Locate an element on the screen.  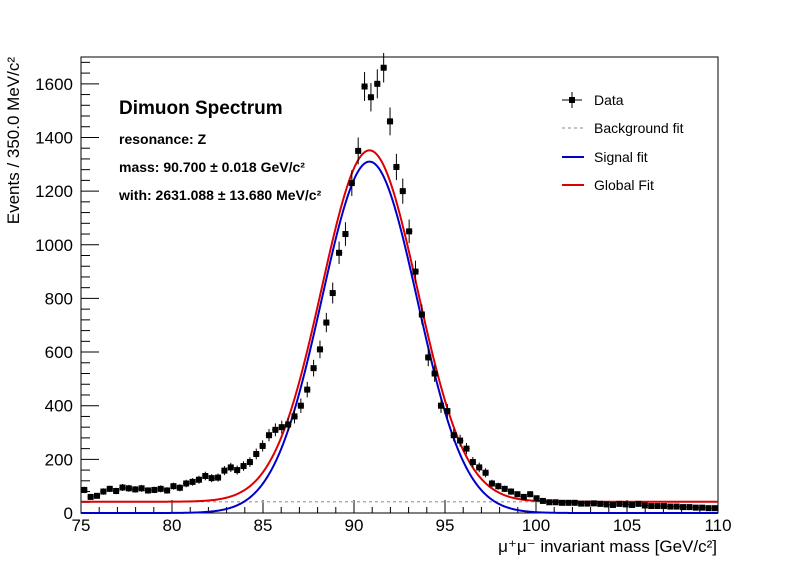
y-tick-label: 1600 is located at coordinates (54, 84).